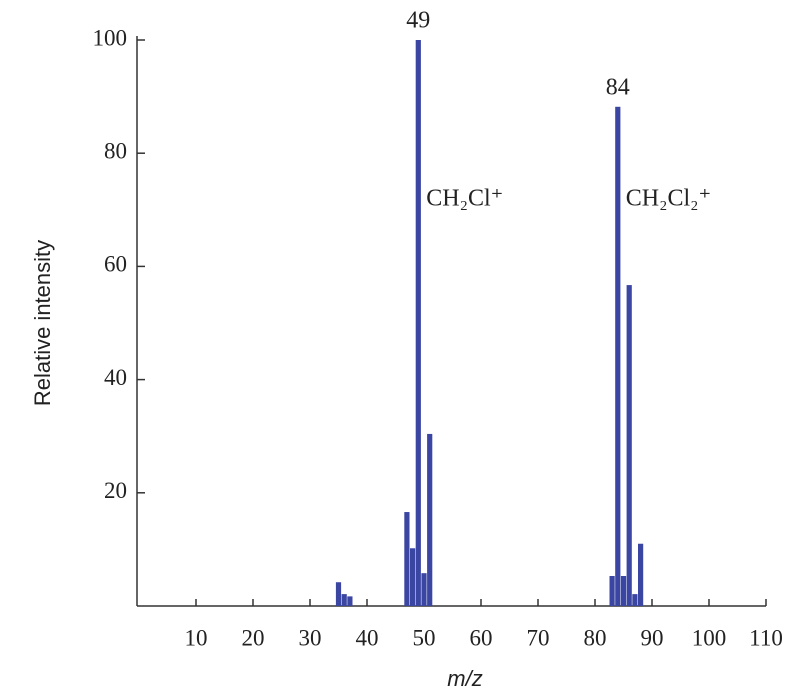 The image size is (787, 691). What do you see at coordinates (538, 637) in the screenshot?
I see `x-tick-label: 70` at bounding box center [538, 637].